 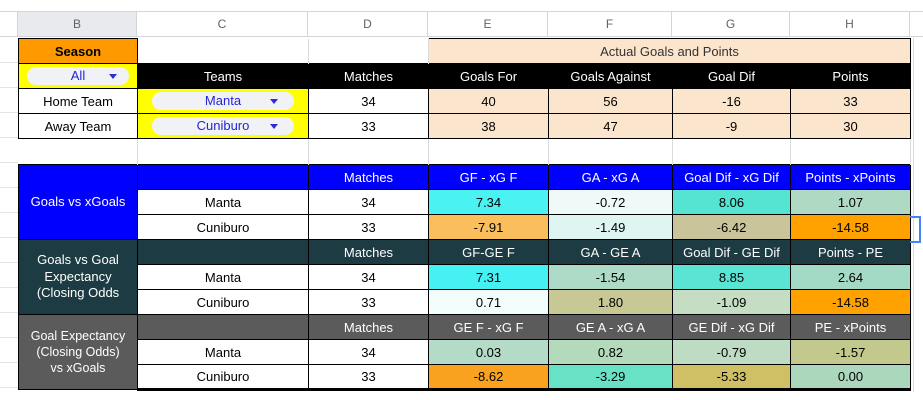 What do you see at coordinates (488, 76) in the screenshot?
I see `goals-for-header-cell: Goals For` at bounding box center [488, 76].